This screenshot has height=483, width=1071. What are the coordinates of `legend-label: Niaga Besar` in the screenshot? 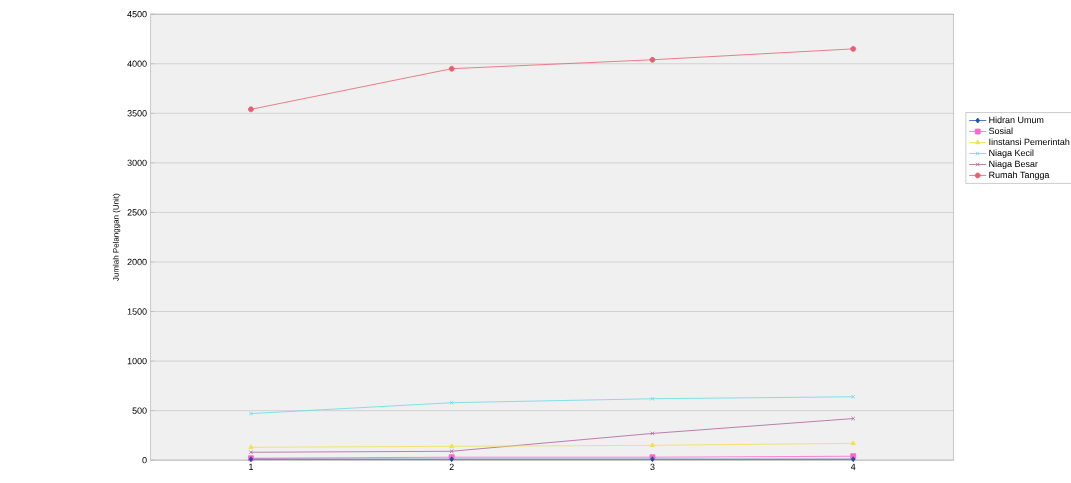 It's located at (1013, 164).